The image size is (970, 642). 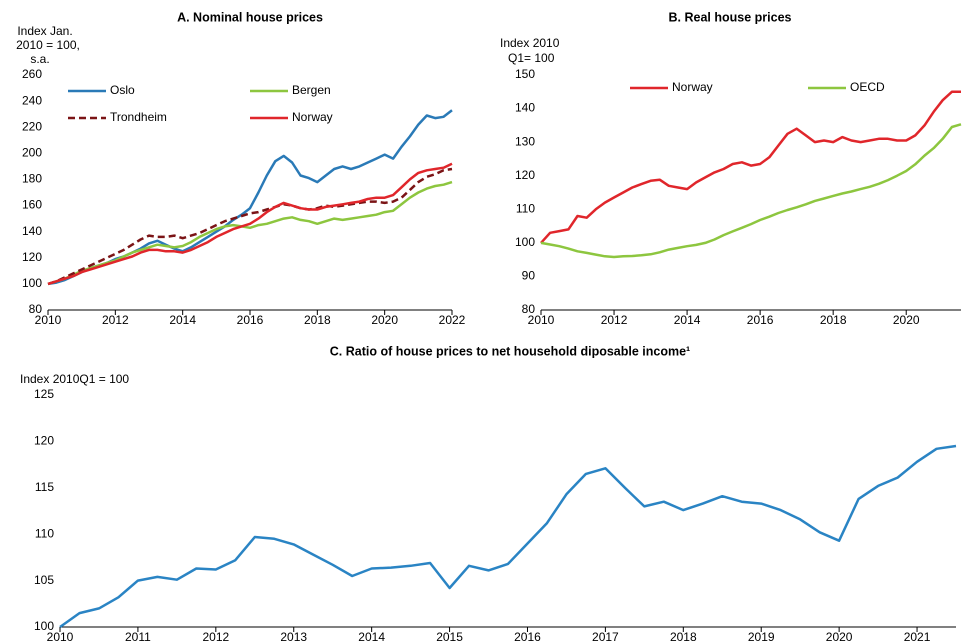 What do you see at coordinates (867, 87) in the screenshot?
I see `legend-label: OECD` at bounding box center [867, 87].